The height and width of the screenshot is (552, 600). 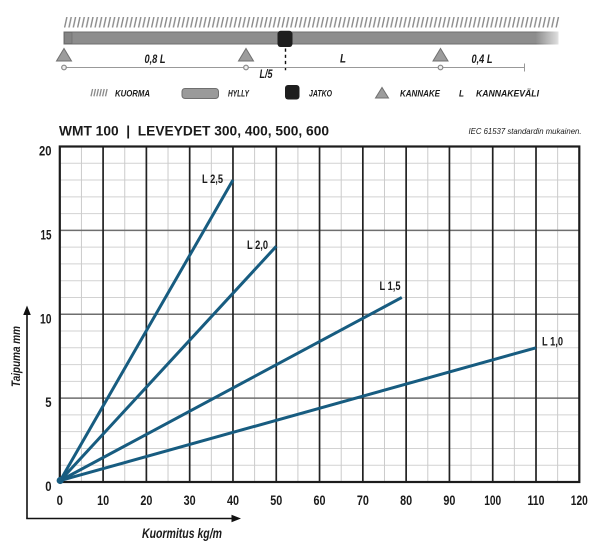 I want to click on svg-text: IEC 61537 standardin mukainen., so click(x=525, y=131).